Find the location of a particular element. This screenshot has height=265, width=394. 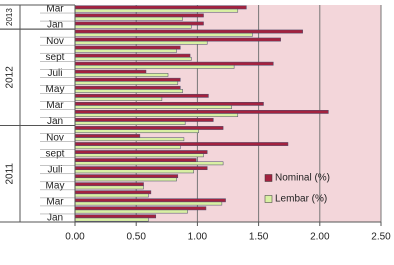

year-label: 2012 is located at coordinates (10, 77).